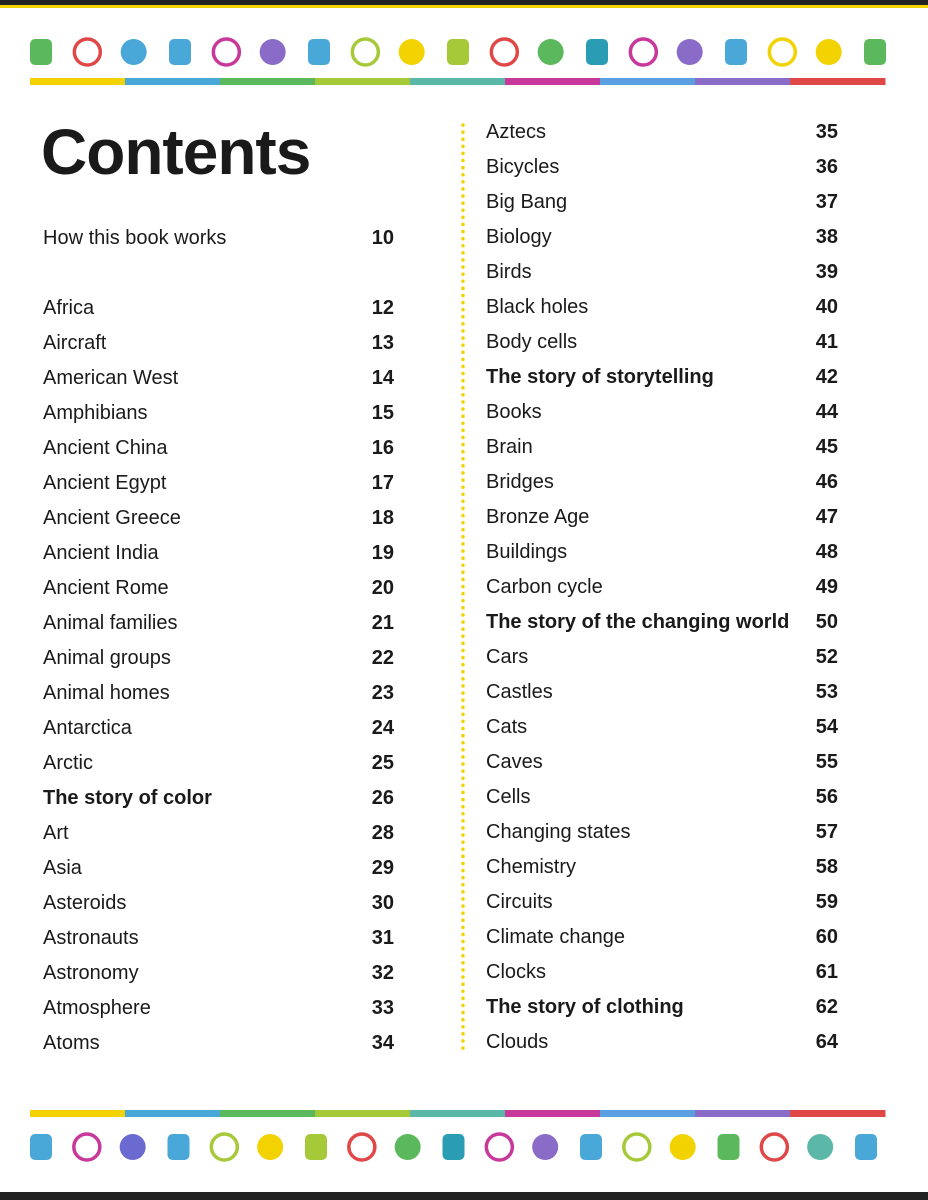 The image size is (928, 1200). I want to click on page-number: 40, so click(826, 307).